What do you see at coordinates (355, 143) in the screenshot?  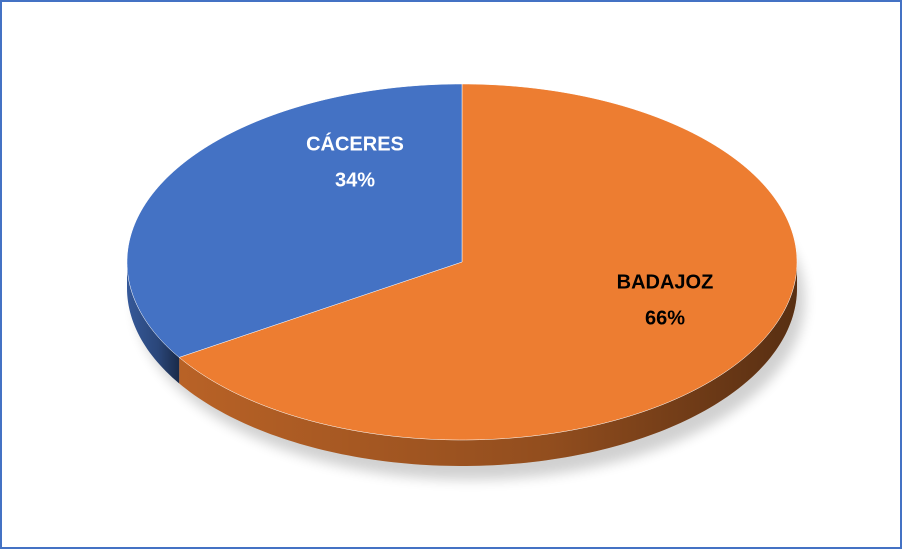 I see `category-label: CÁCERES` at bounding box center [355, 143].